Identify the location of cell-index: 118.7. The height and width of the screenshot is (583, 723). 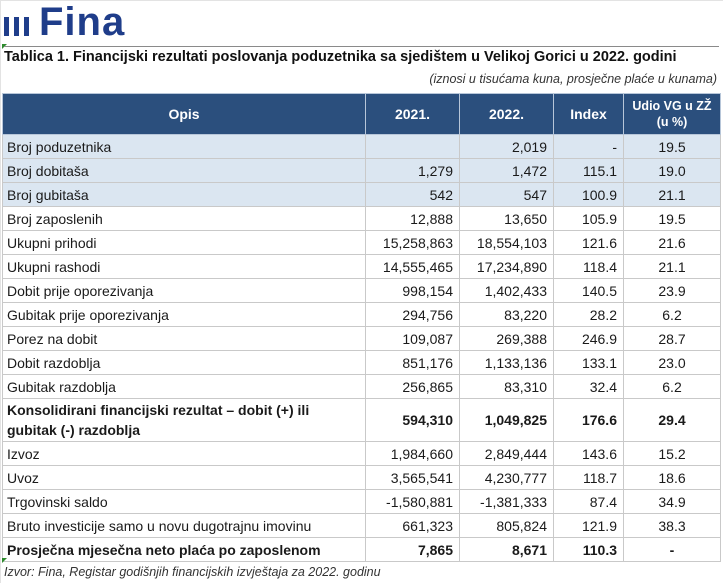
(588, 477).